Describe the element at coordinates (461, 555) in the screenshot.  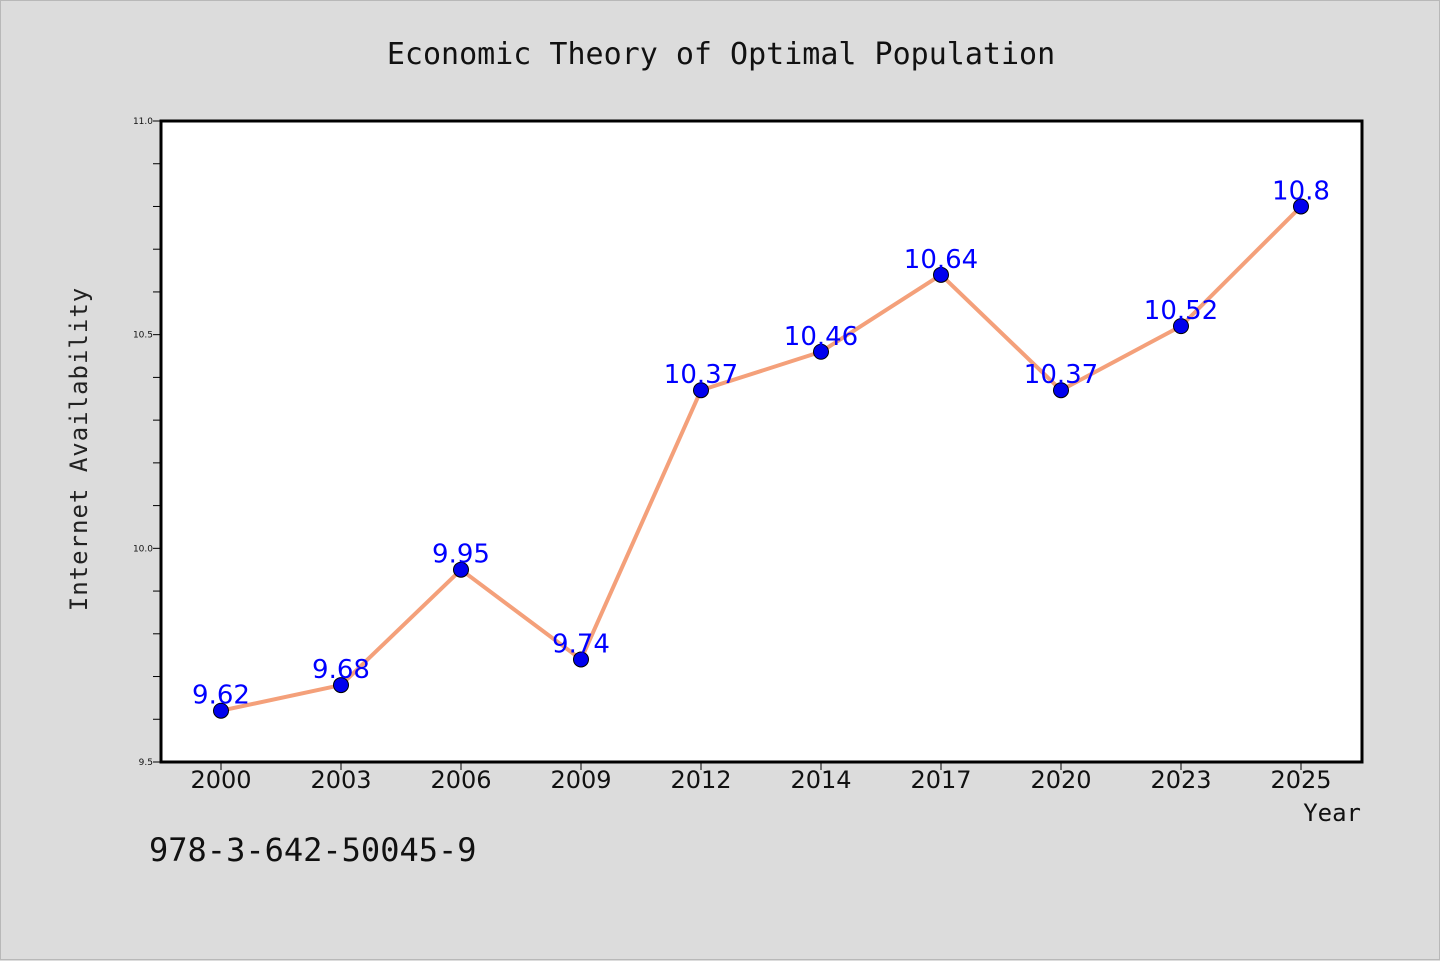
I see `data-label: 9.95` at that location.